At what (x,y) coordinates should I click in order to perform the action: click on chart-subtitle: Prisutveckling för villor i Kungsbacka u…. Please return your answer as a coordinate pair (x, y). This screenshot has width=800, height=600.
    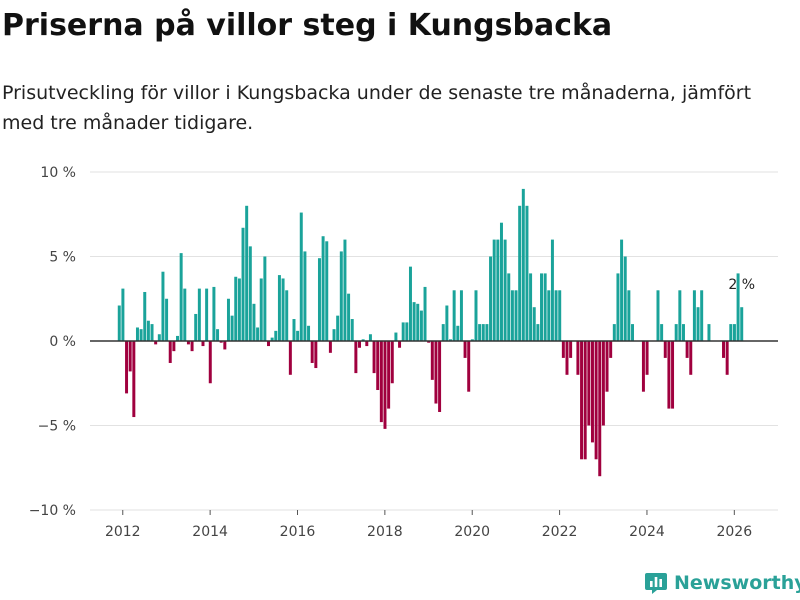
    Looking at the image, I should click on (377, 108).